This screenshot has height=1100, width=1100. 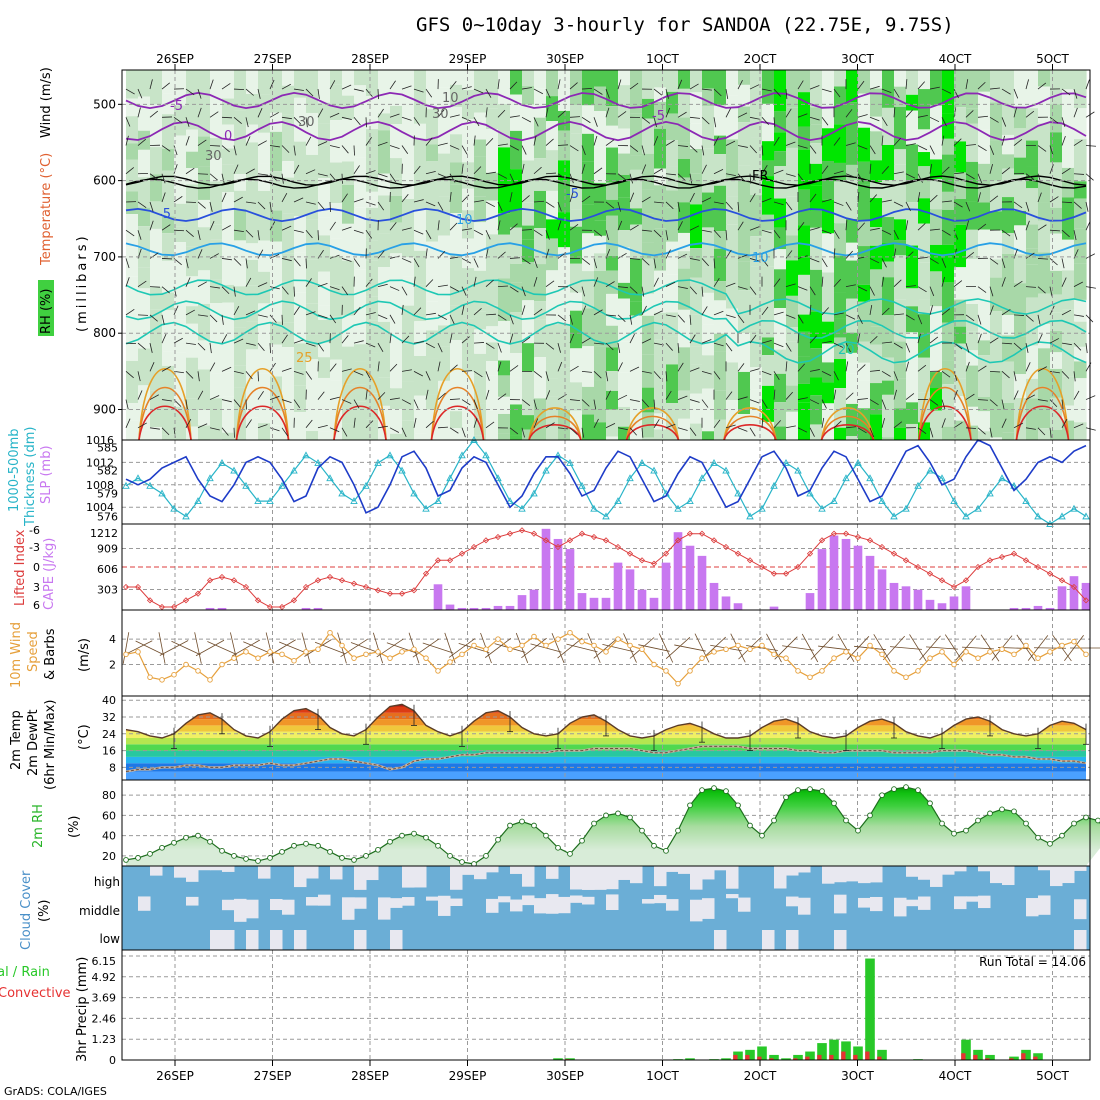 I want to click on contour-label: -5, so click(x=176, y=106).